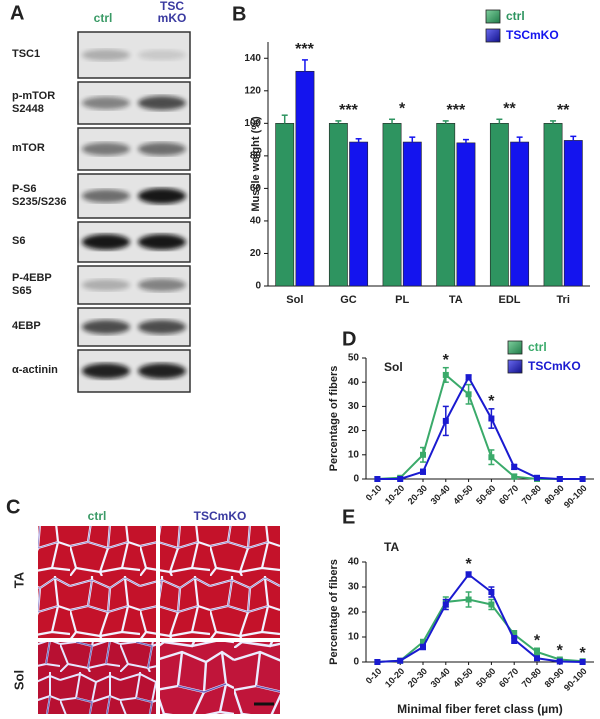 The image size is (600, 719). Describe the element at coordinates (18, 579) in the screenshot. I see `row-label: TA` at that location.